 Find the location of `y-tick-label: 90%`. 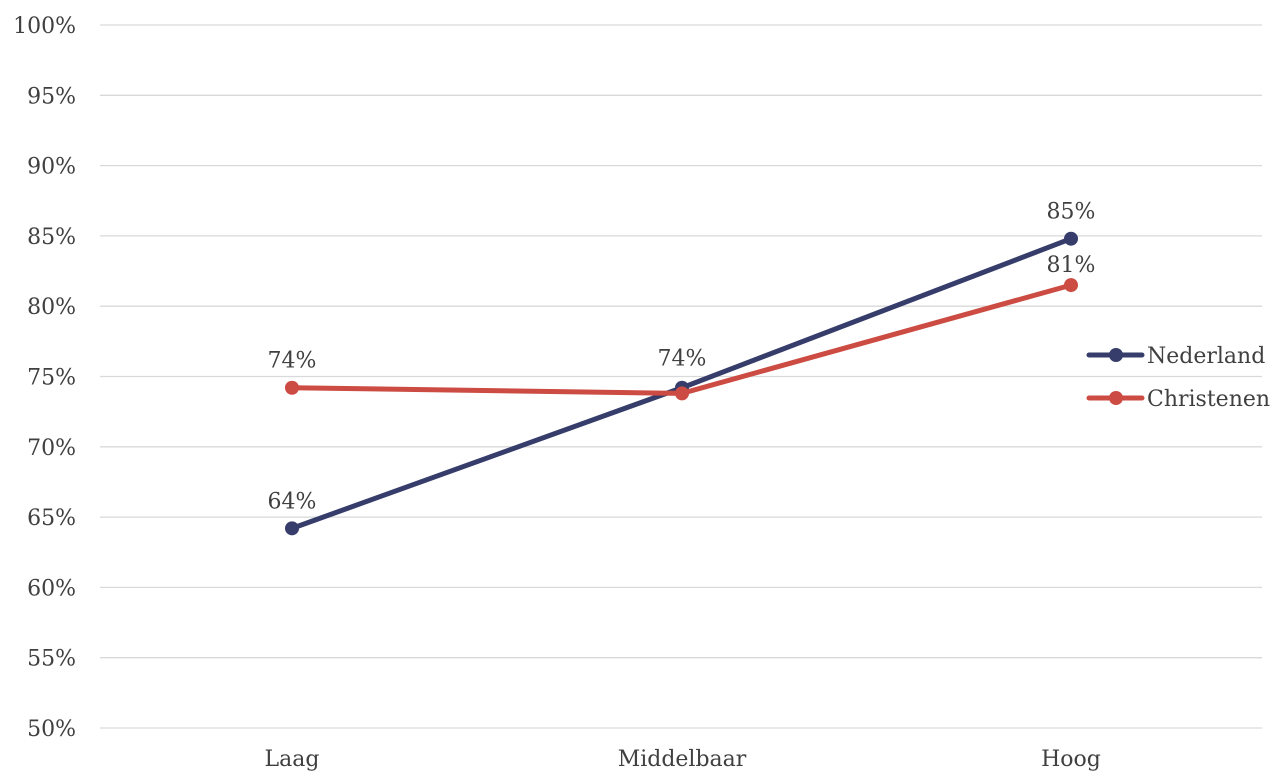

y-tick-label: 90% is located at coordinates (51, 167).